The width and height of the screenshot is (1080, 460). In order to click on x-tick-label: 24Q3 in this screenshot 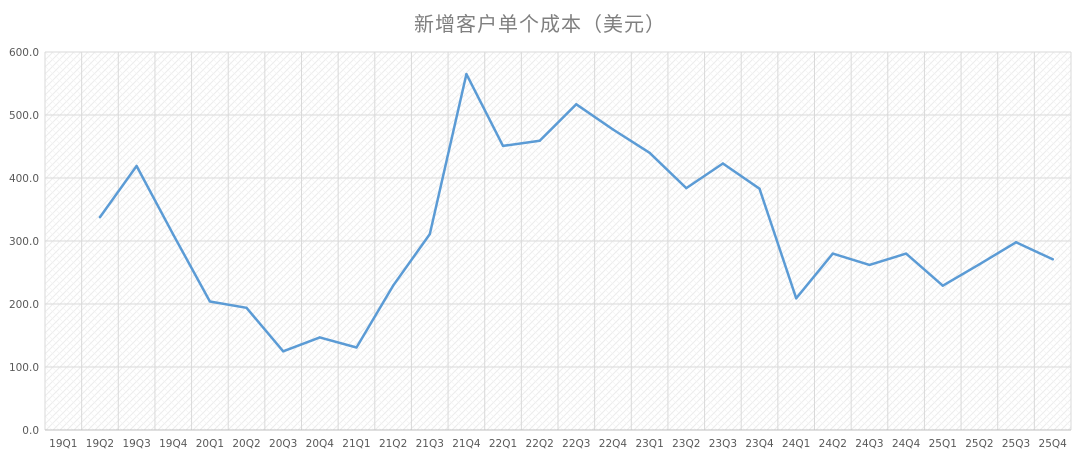, I will do `click(869, 444)`.